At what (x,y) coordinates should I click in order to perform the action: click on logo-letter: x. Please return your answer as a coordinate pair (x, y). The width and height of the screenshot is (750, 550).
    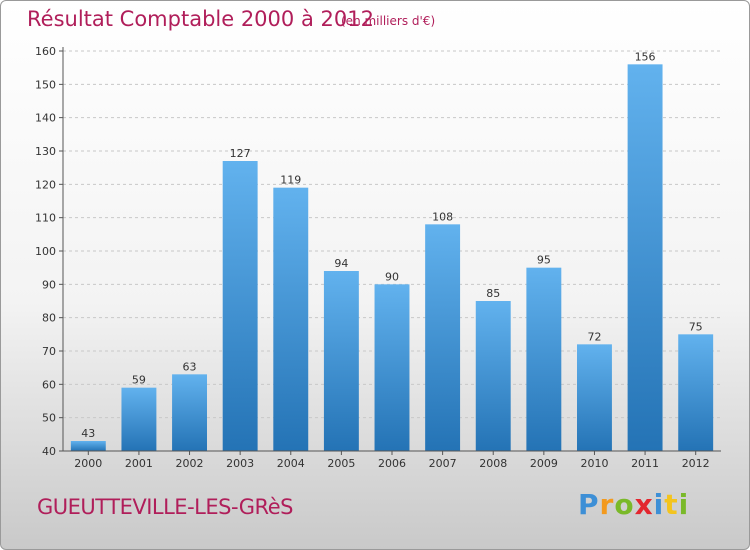
    Looking at the image, I should click on (644, 504).